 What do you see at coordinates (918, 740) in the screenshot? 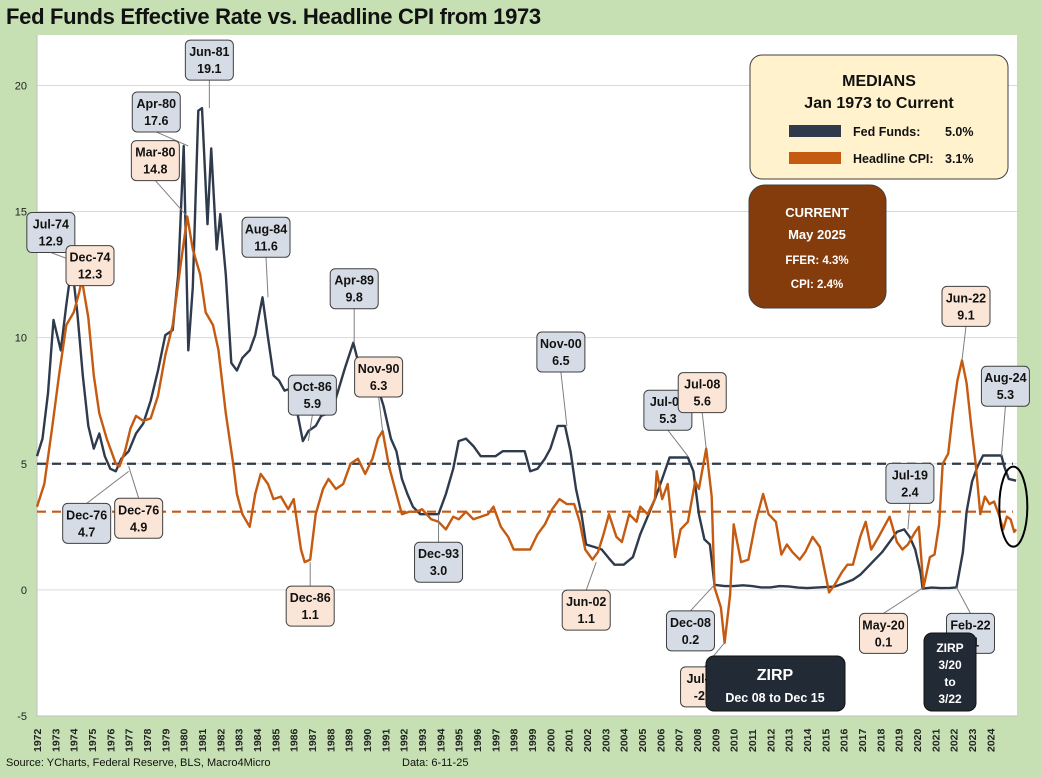
I see `x-tick-label: 2020` at bounding box center [918, 740].